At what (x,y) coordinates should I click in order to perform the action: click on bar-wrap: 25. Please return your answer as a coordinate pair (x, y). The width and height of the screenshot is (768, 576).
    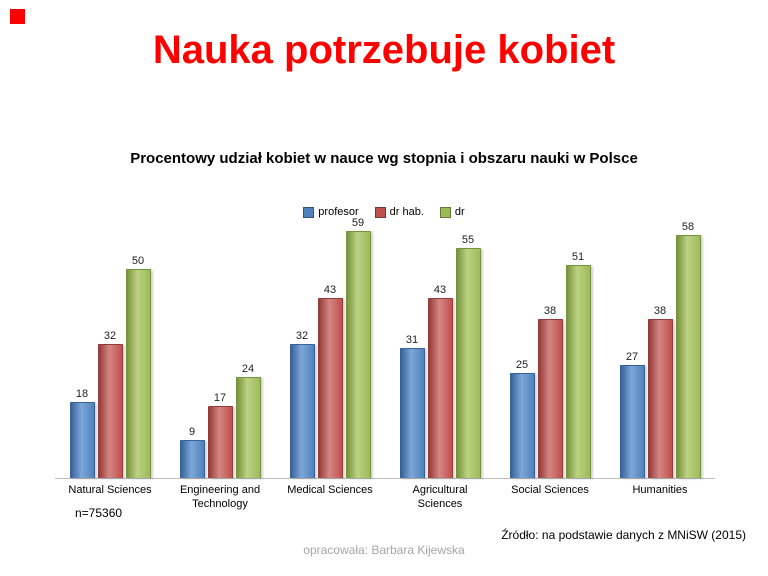
    Looking at the image, I should click on (522, 418).